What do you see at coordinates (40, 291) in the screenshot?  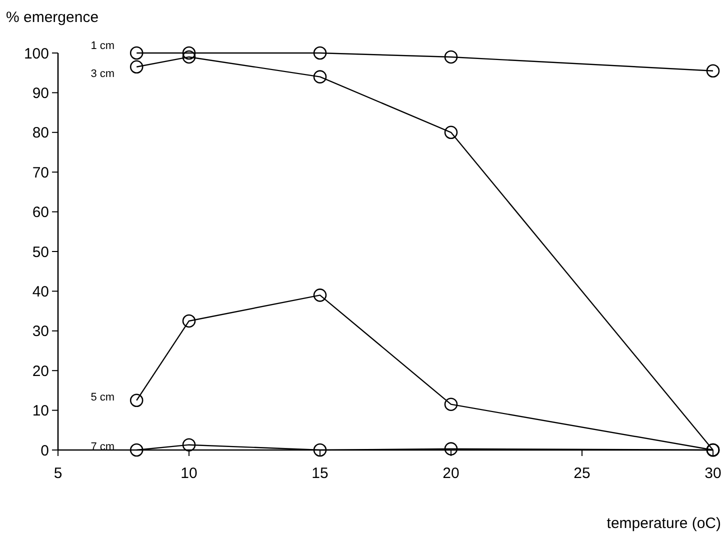 I see `y-tick-label: 40` at bounding box center [40, 291].